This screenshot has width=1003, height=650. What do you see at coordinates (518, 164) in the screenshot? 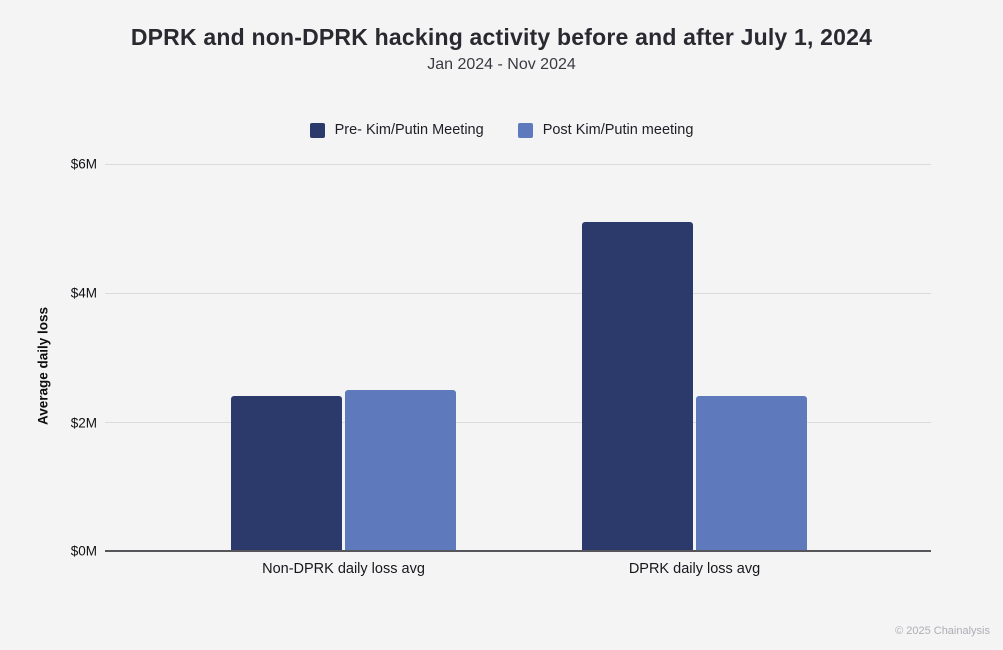
I see `gridline-6m` at bounding box center [518, 164].